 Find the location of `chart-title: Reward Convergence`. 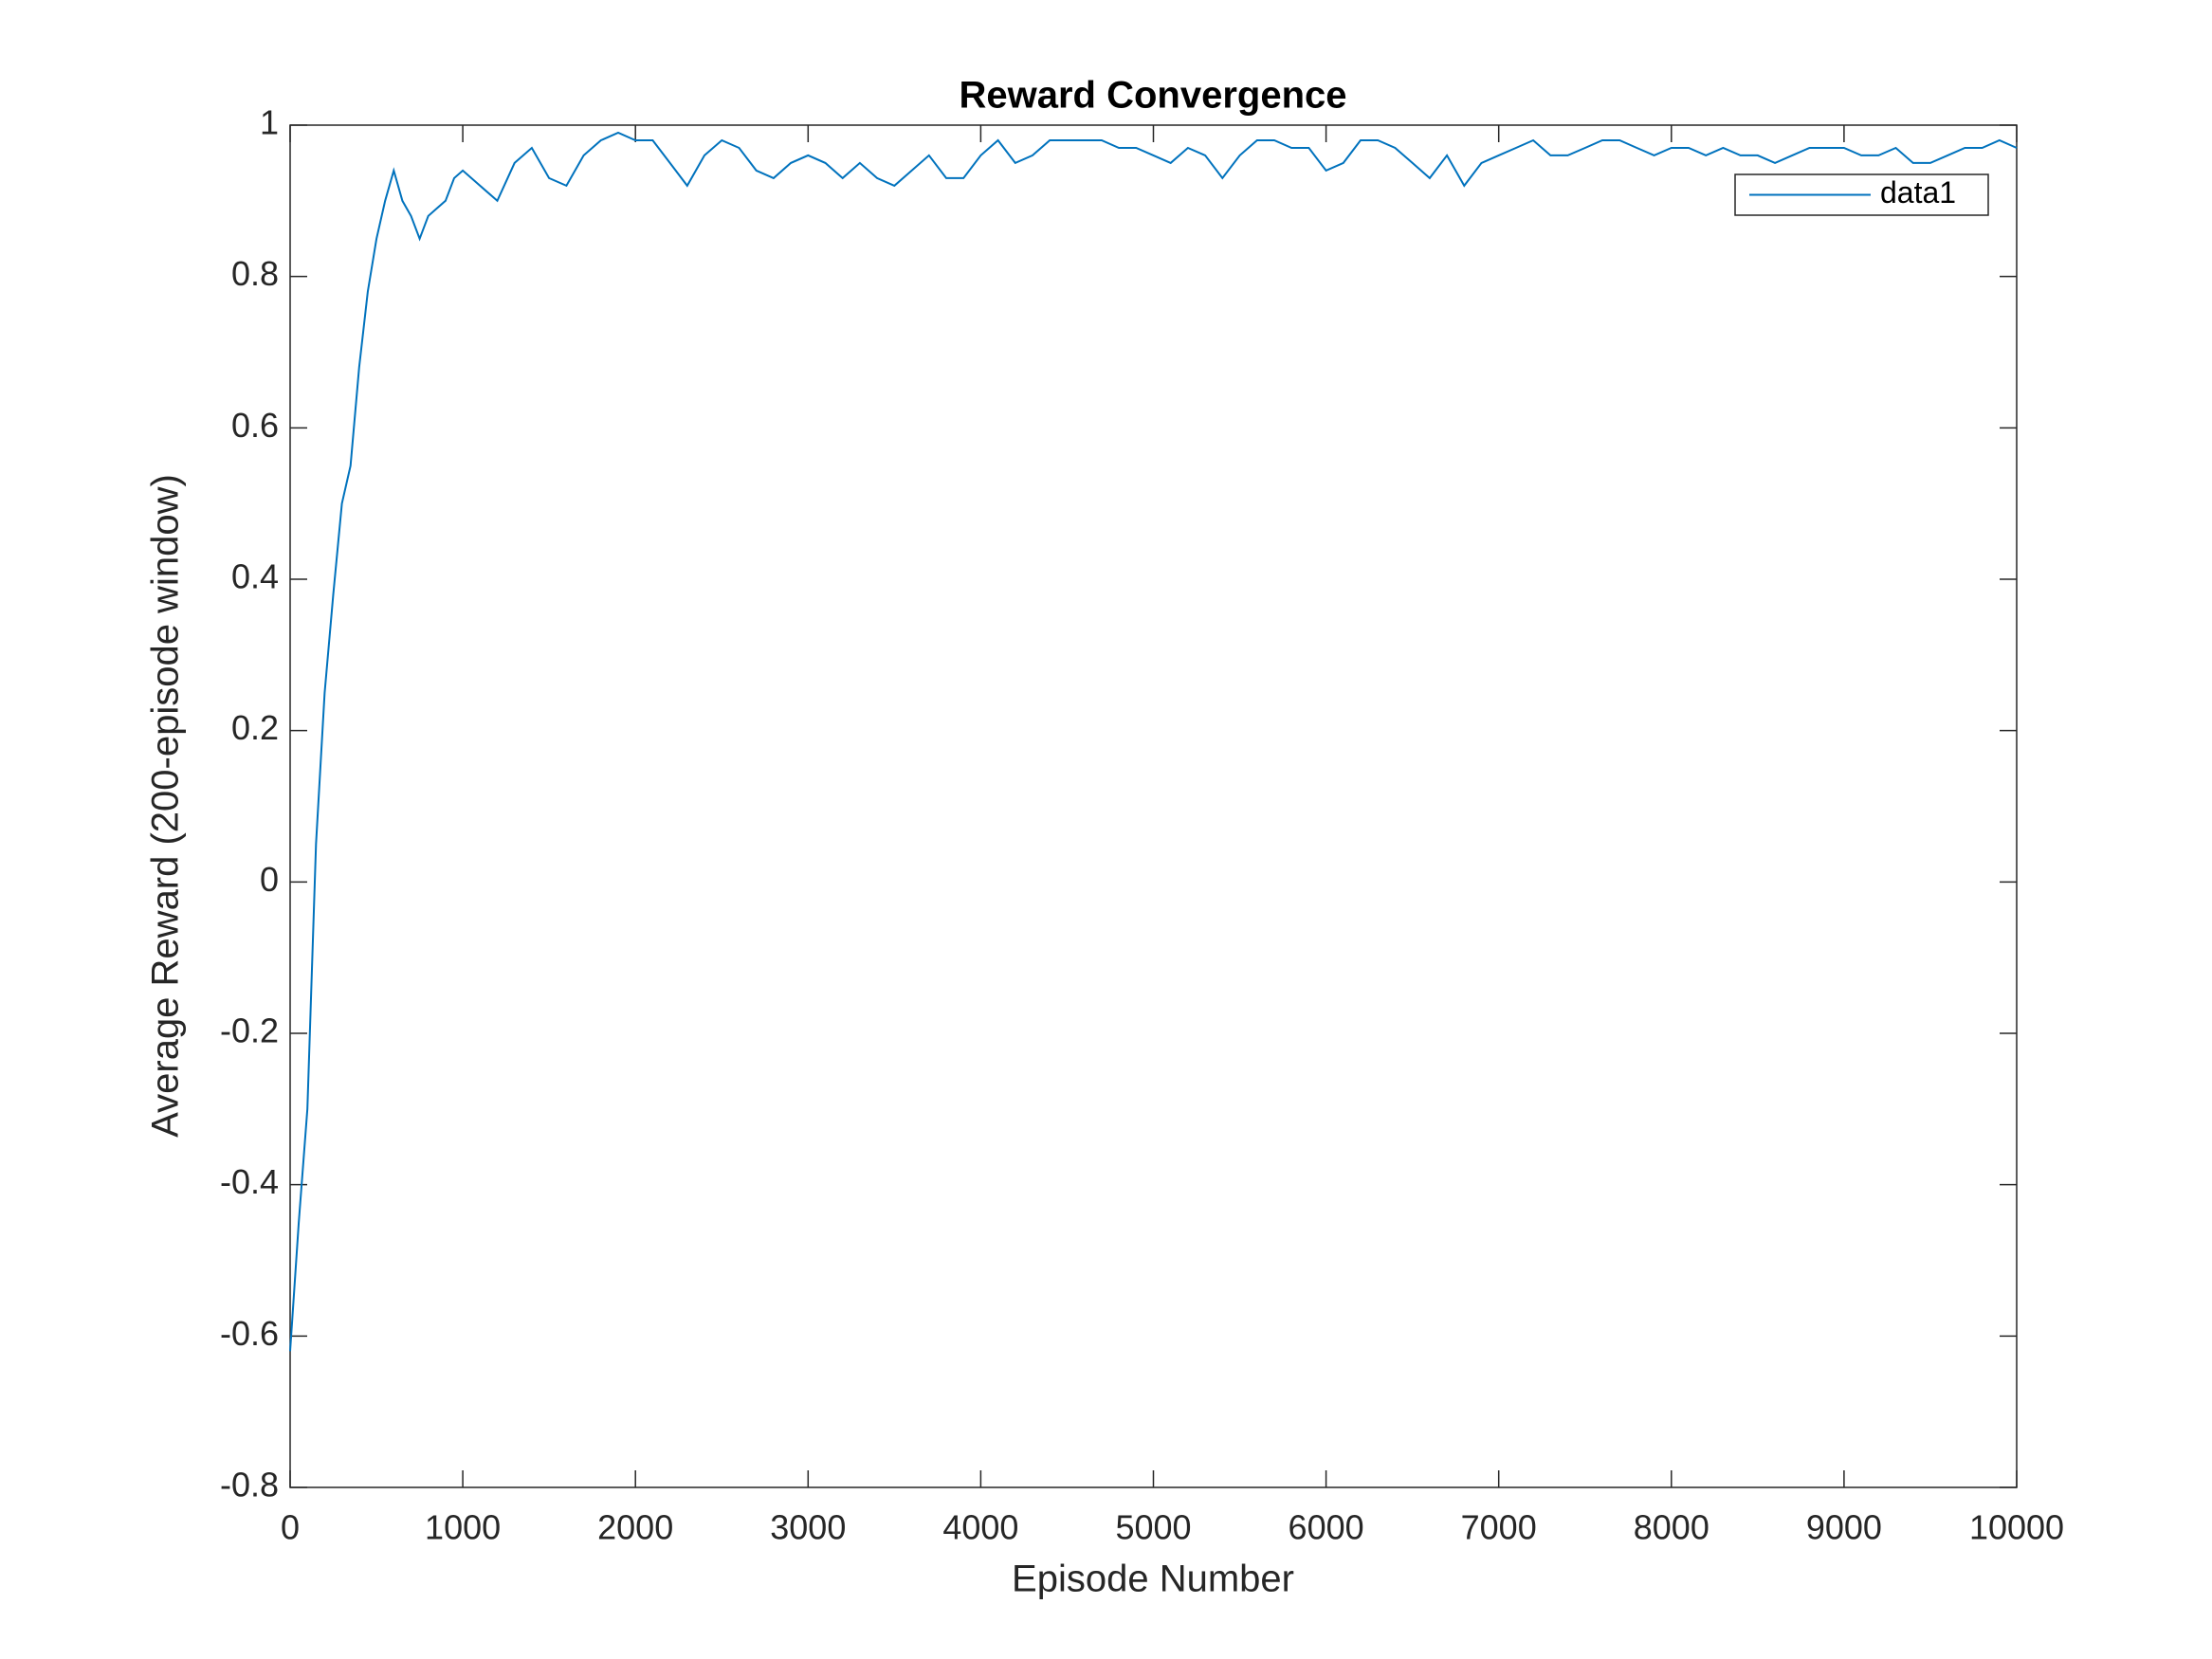

chart-title: Reward Convergence is located at coordinates (1152, 96).